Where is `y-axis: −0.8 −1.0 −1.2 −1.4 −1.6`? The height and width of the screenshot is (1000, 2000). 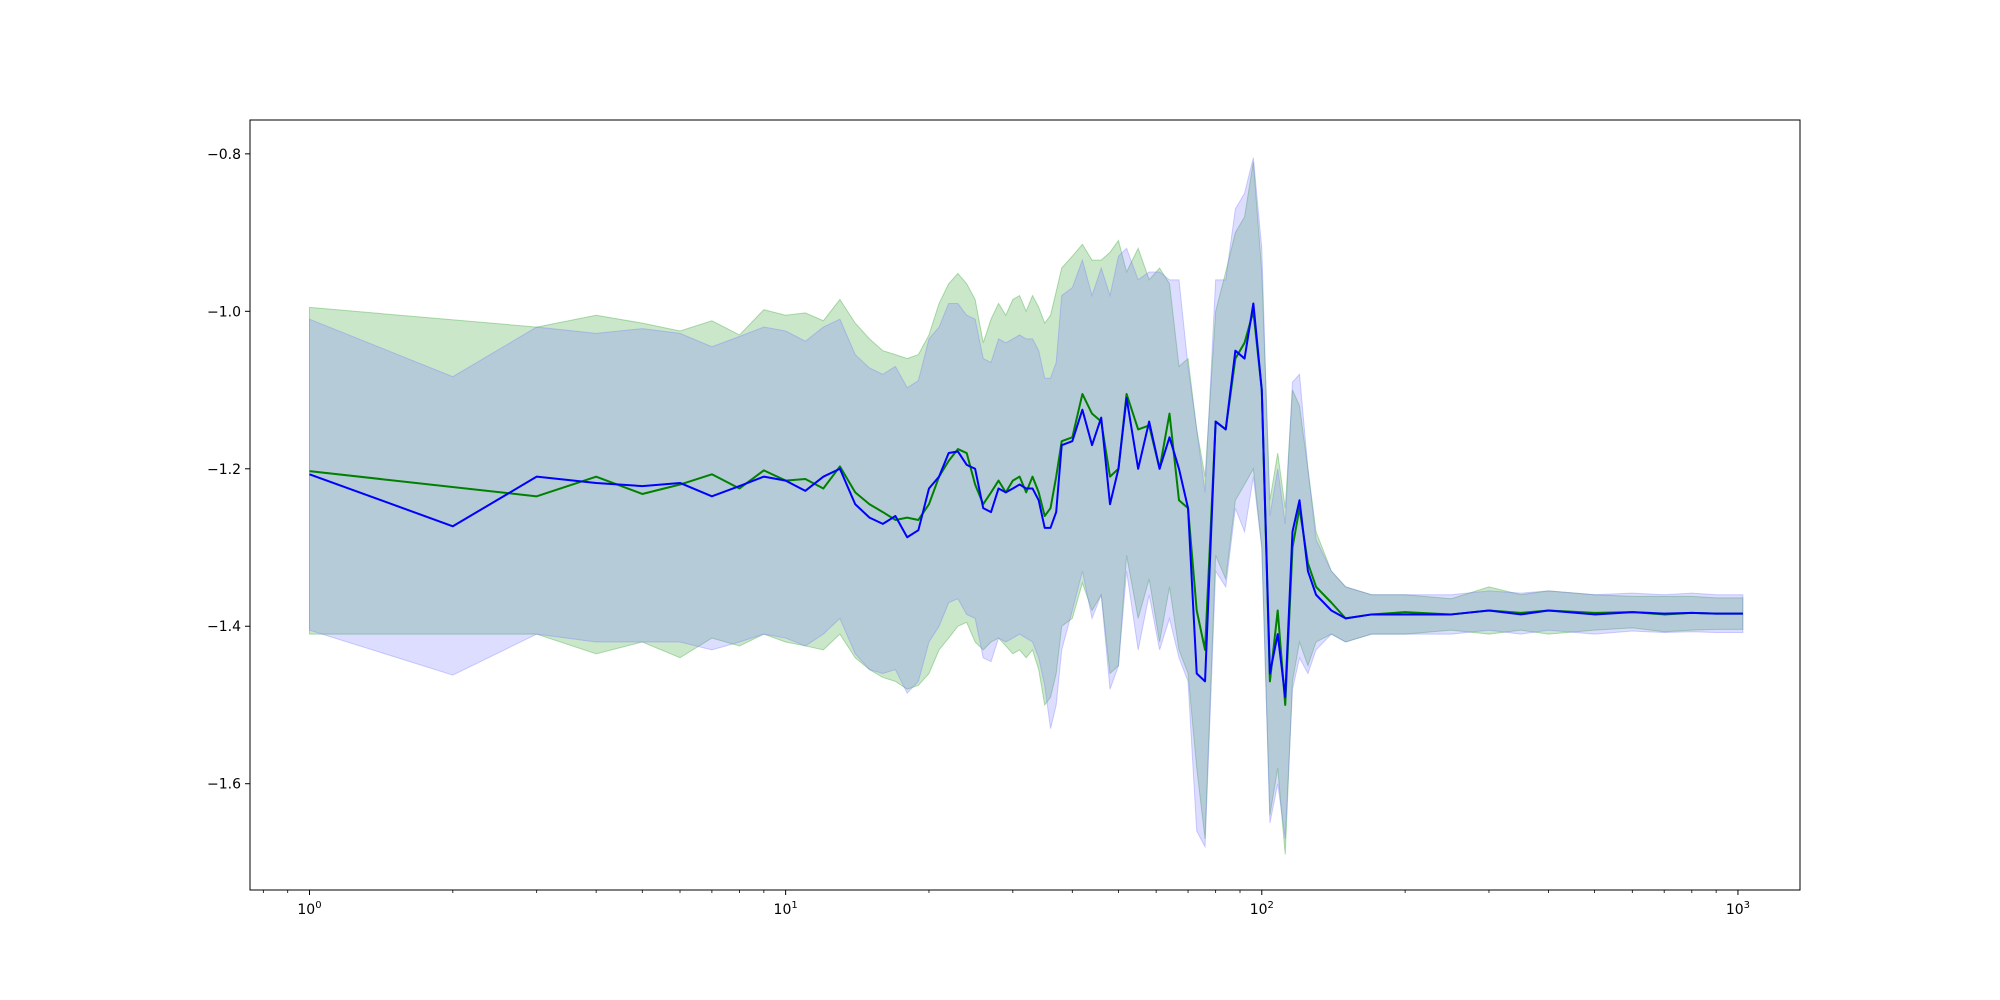 y-axis: −0.8 −1.0 −1.2 −1.4 −1.6 is located at coordinates (228, 470).